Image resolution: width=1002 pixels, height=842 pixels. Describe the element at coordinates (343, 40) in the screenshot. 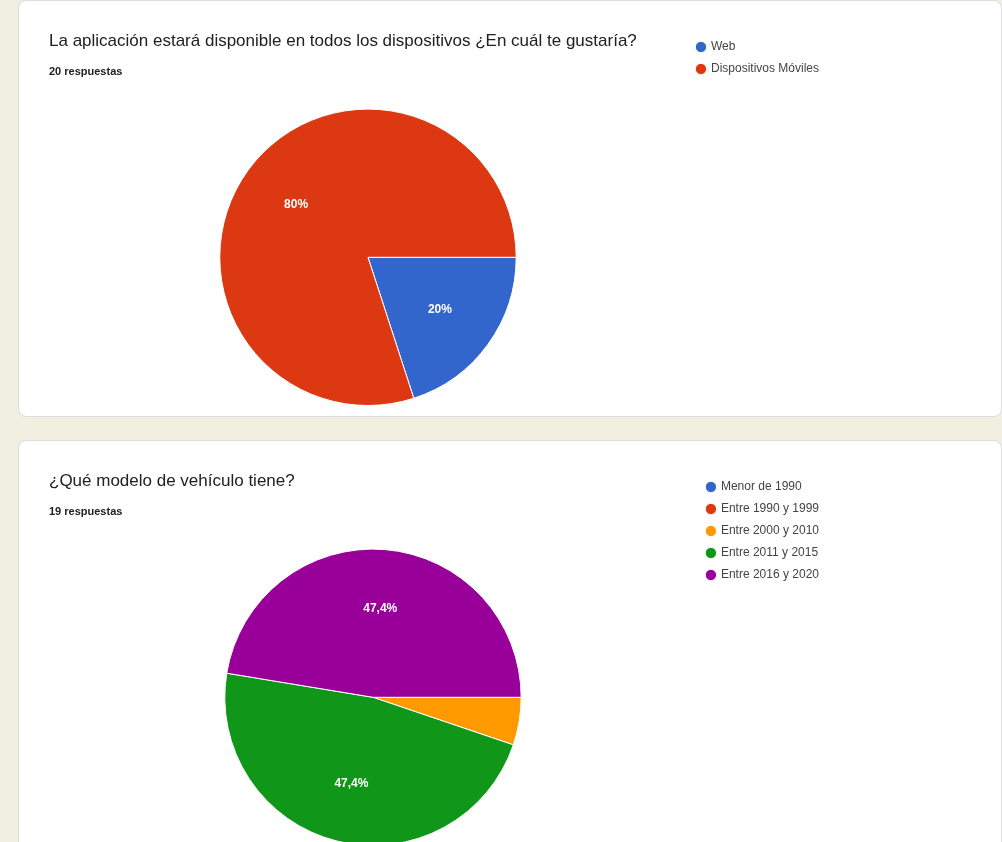

I see `chart-title: La aplicación estará disponible en todos los dispositivos ¿En cuál te gustaría?` at that location.